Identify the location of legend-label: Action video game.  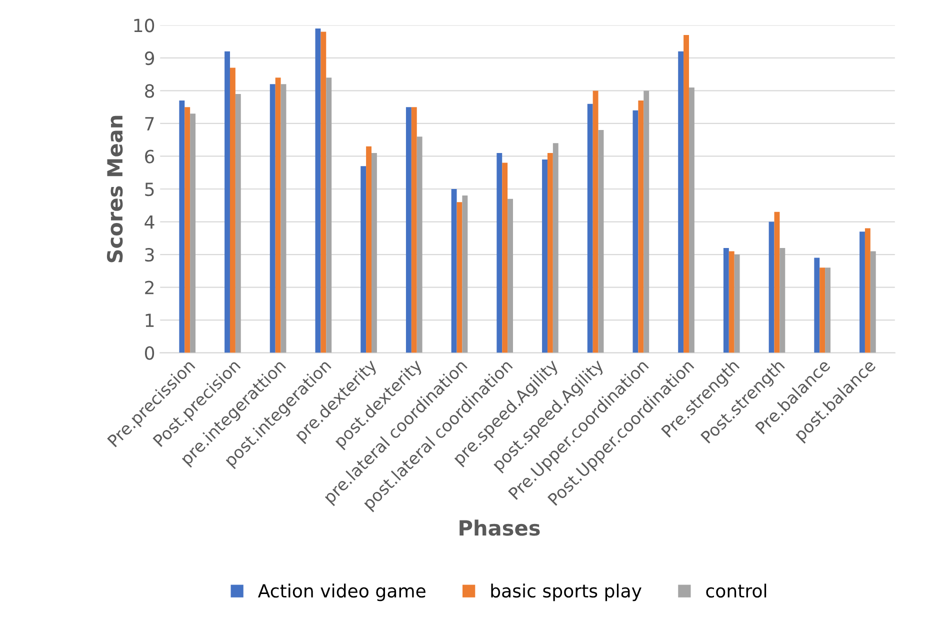
(342, 593).